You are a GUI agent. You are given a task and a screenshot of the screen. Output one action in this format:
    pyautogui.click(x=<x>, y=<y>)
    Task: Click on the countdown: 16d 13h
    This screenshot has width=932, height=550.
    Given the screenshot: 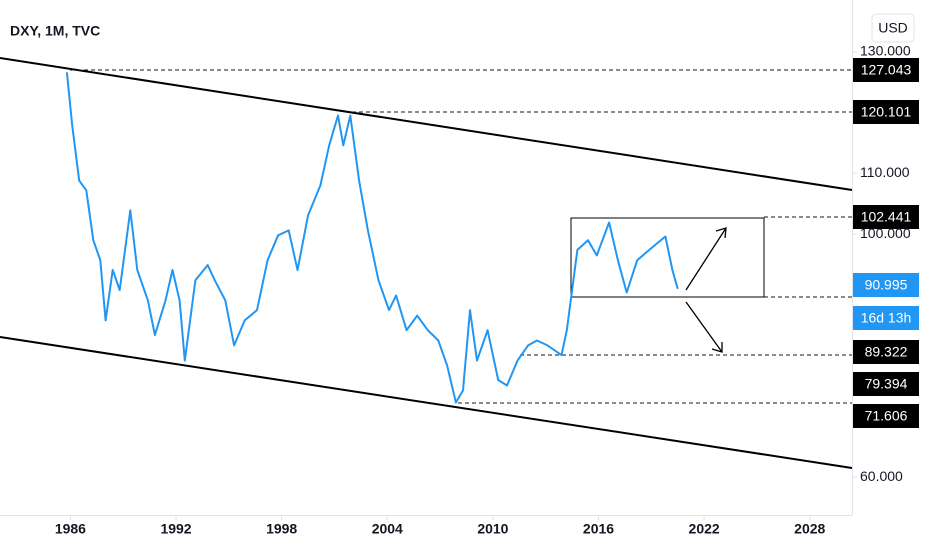 What is the action you would take?
    pyautogui.click(x=886, y=318)
    